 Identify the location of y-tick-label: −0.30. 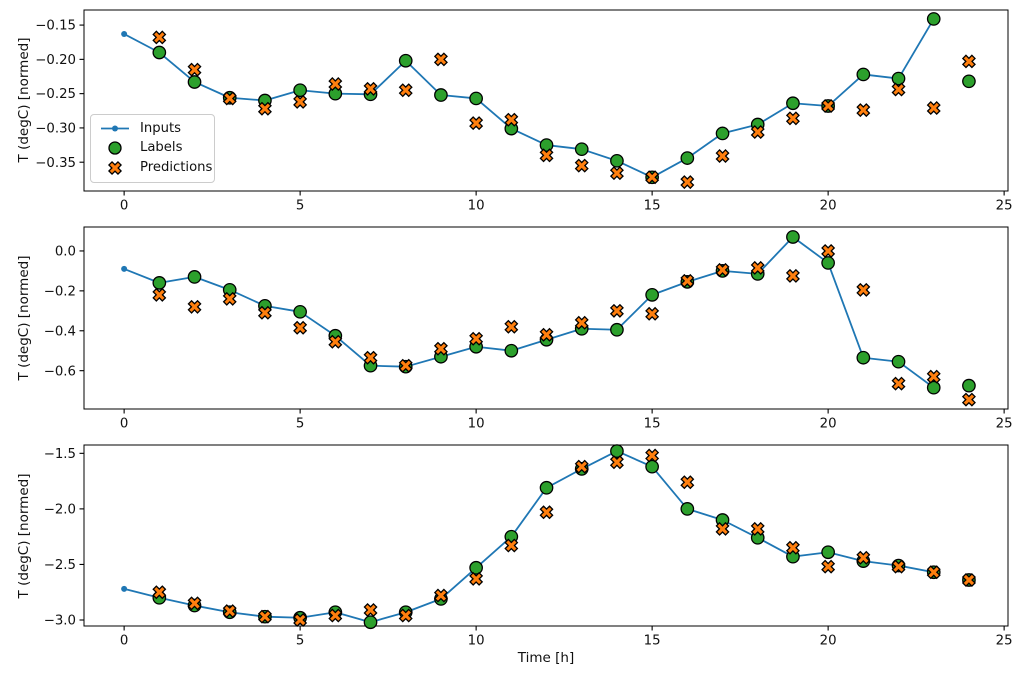
(55, 129).